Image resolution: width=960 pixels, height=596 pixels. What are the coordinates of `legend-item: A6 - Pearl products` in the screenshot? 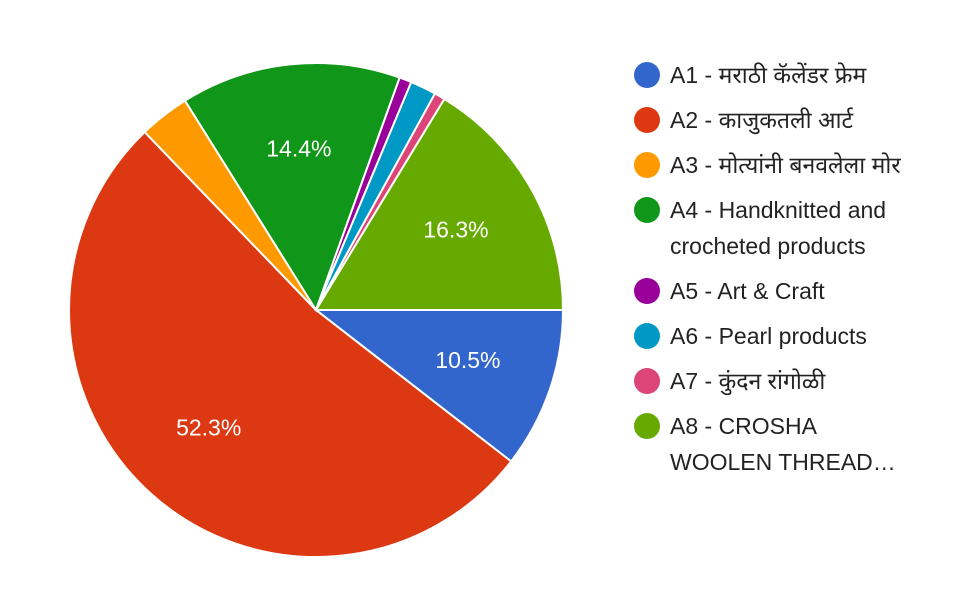 It's located at (771, 336).